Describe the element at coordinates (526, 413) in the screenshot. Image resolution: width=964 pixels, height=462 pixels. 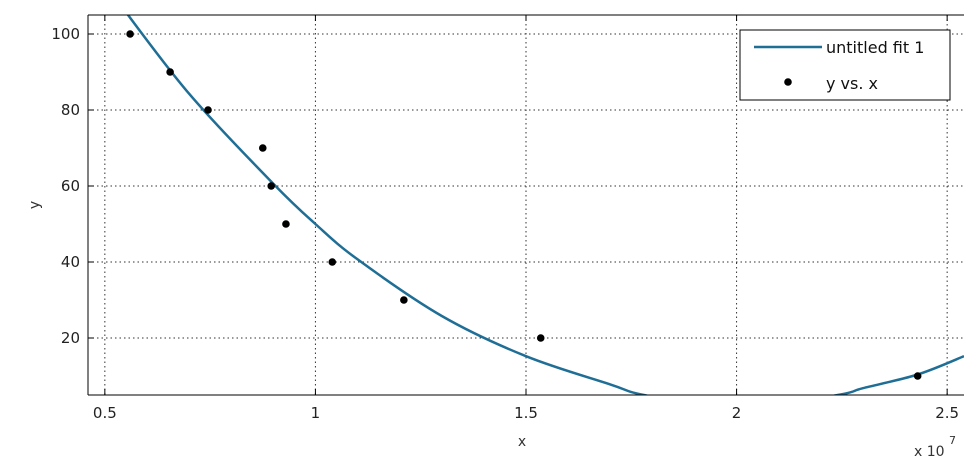
I see `x-tick-label: 1.5` at that location.